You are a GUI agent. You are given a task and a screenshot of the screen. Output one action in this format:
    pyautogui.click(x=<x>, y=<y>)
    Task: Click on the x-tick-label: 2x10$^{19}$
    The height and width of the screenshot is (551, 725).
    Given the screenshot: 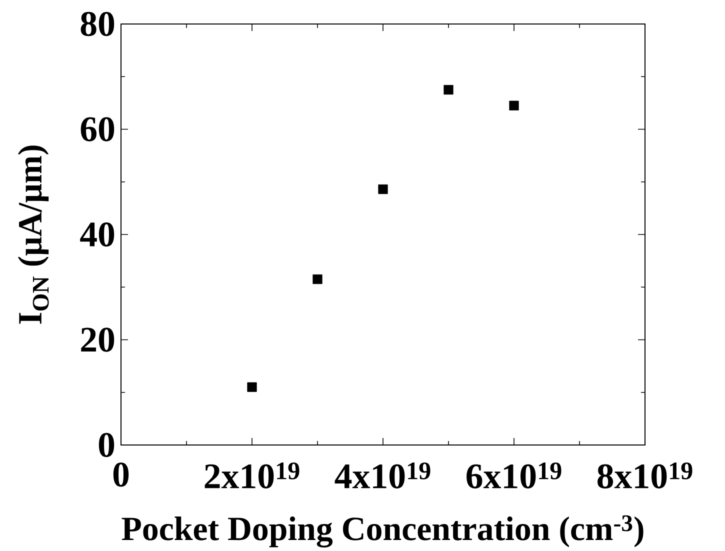 What is the action you would take?
    pyautogui.click(x=252, y=475)
    